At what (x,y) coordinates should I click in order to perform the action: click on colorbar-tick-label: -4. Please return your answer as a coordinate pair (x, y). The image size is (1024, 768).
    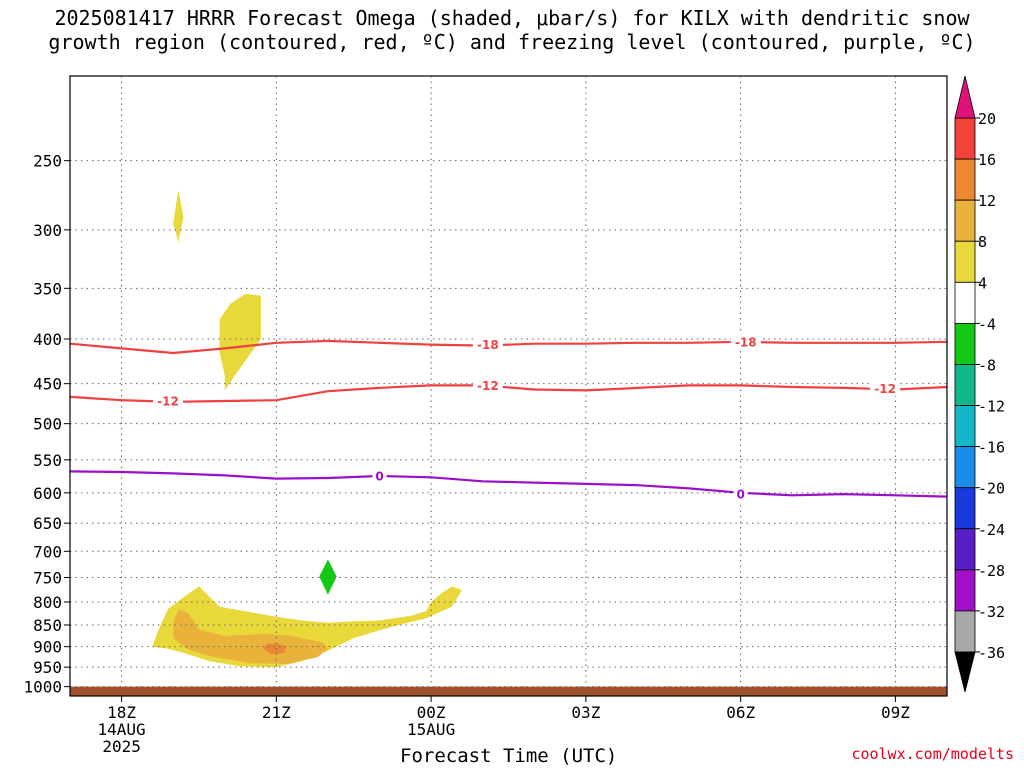
    Looking at the image, I should click on (987, 324).